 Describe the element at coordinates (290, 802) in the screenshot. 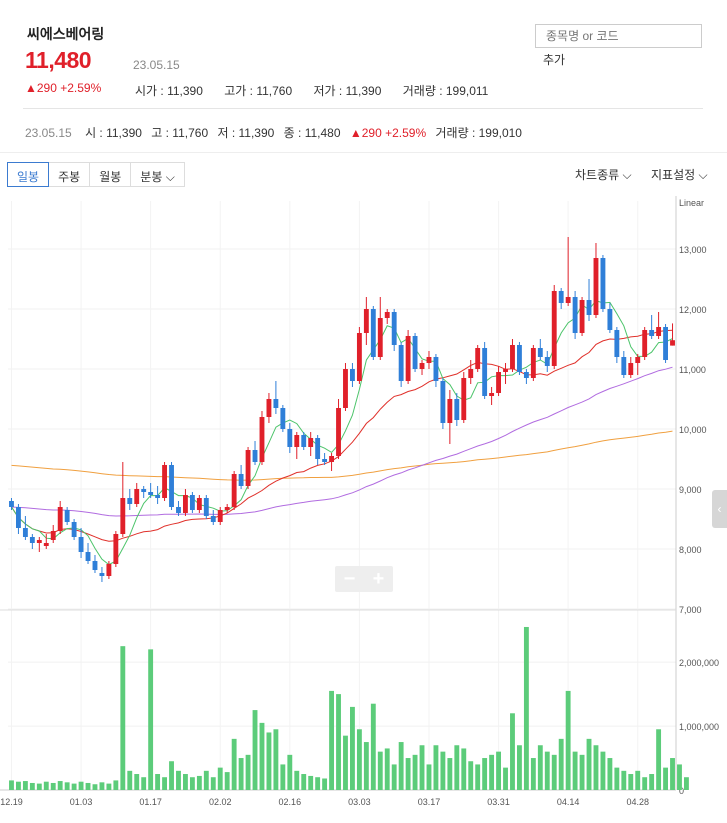

I see `x-tick-label: 02.16` at that location.